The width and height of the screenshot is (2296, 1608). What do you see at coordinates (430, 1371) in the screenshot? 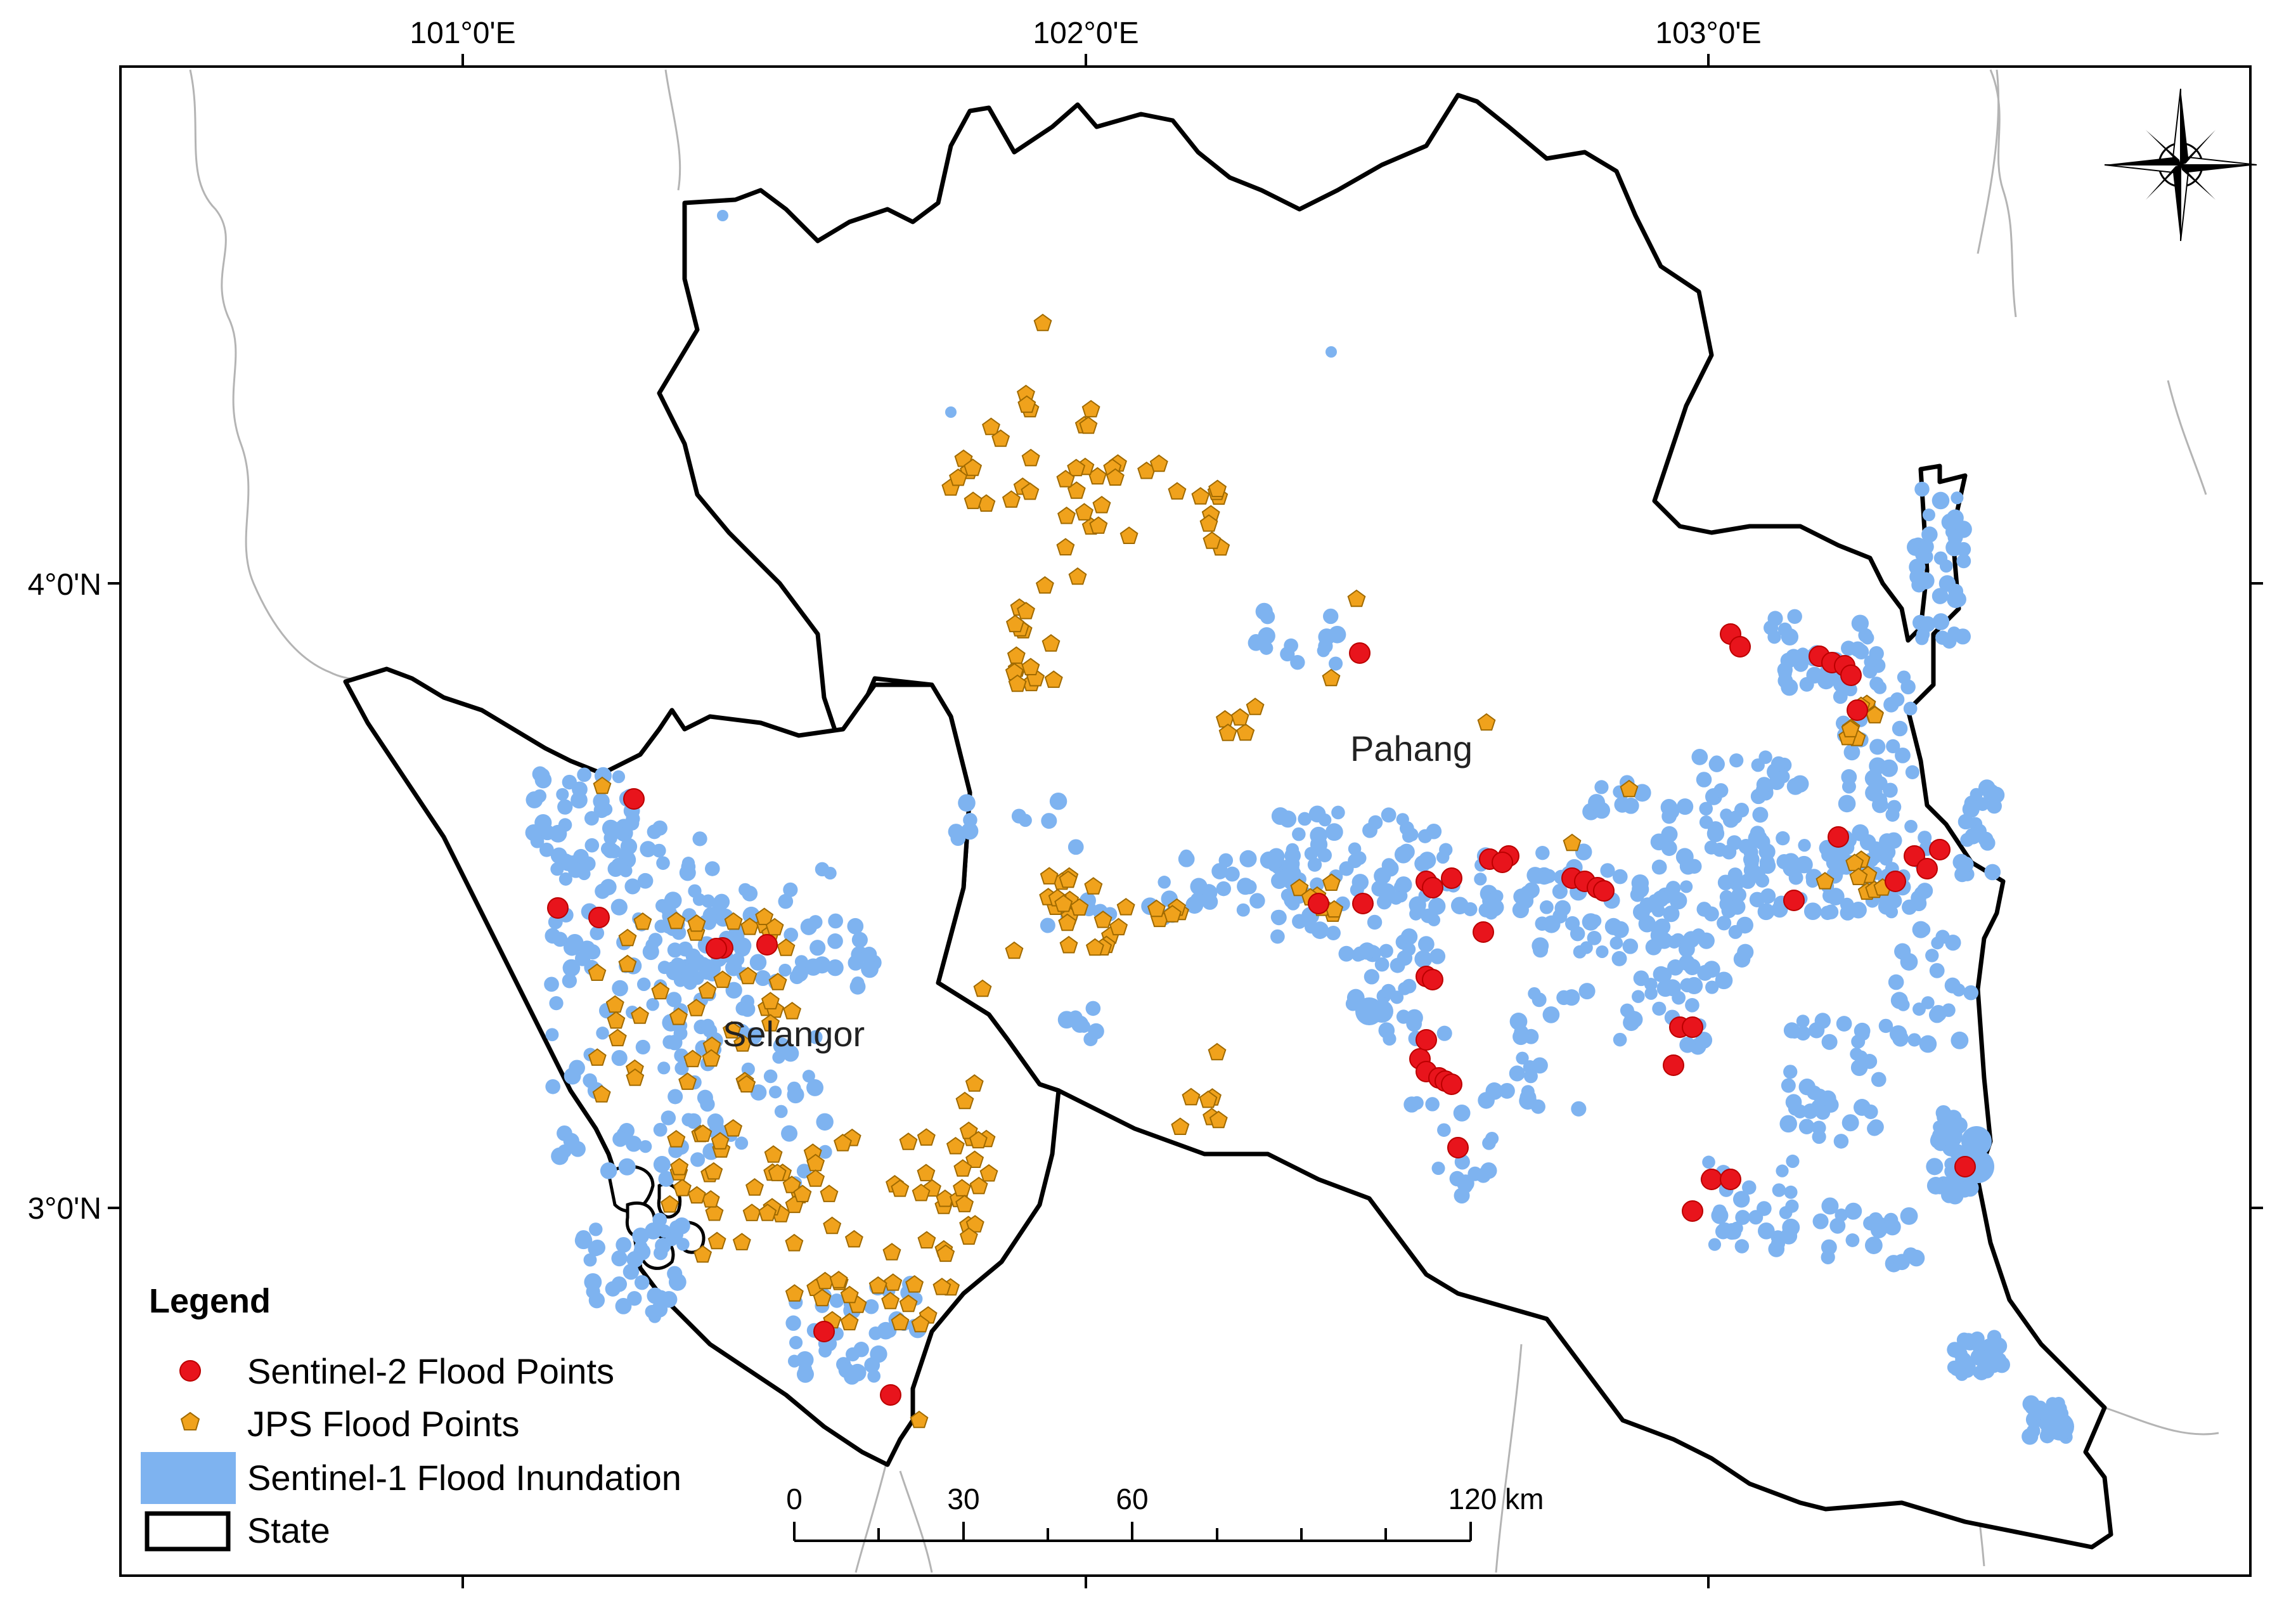
I see `legend-label-sentinel2: Sentinel-2 Flood Points` at bounding box center [430, 1371].